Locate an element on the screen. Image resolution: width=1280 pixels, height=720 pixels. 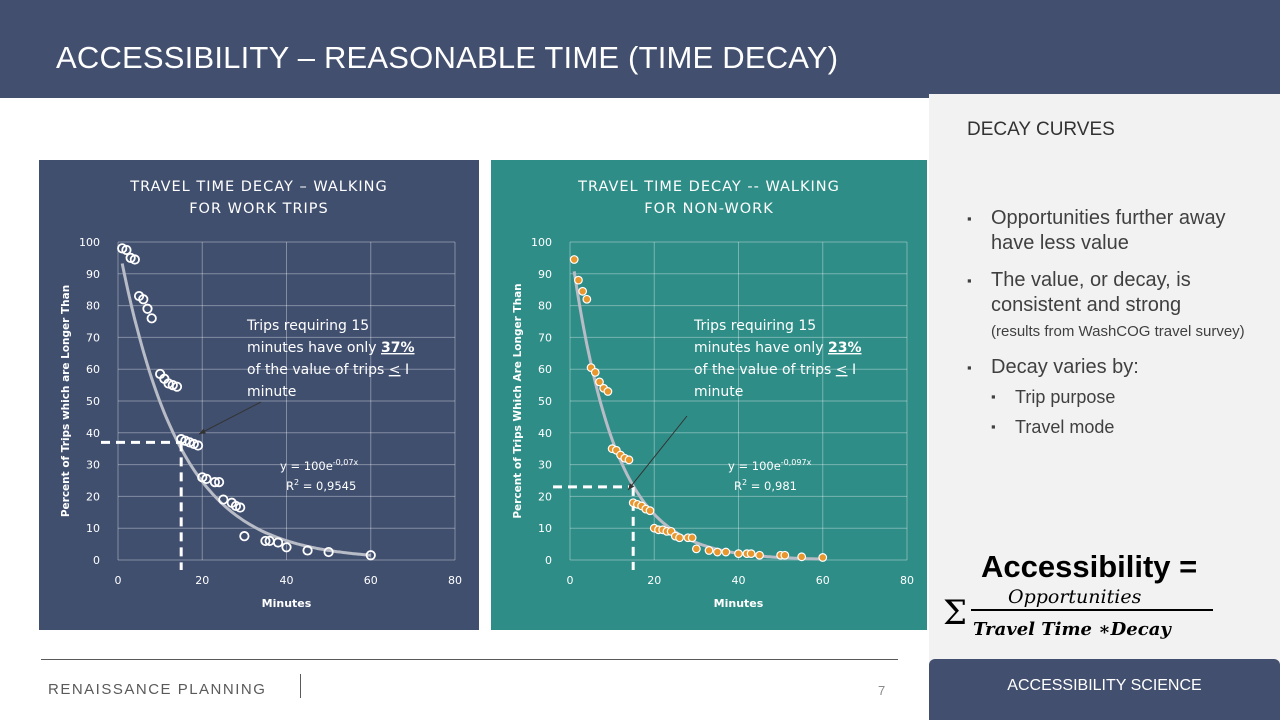
annotation-percent: 37% is located at coordinates (398, 348).